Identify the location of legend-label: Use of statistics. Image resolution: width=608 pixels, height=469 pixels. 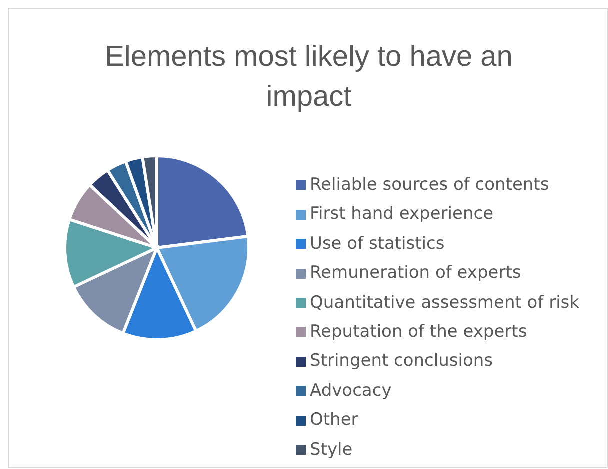
(377, 244).